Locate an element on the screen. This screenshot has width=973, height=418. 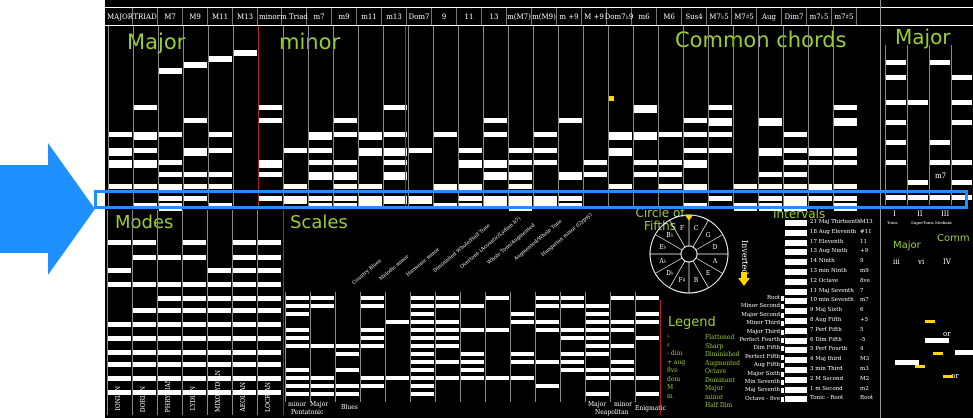
chord-header: m7♯5 is located at coordinates (844, 16).